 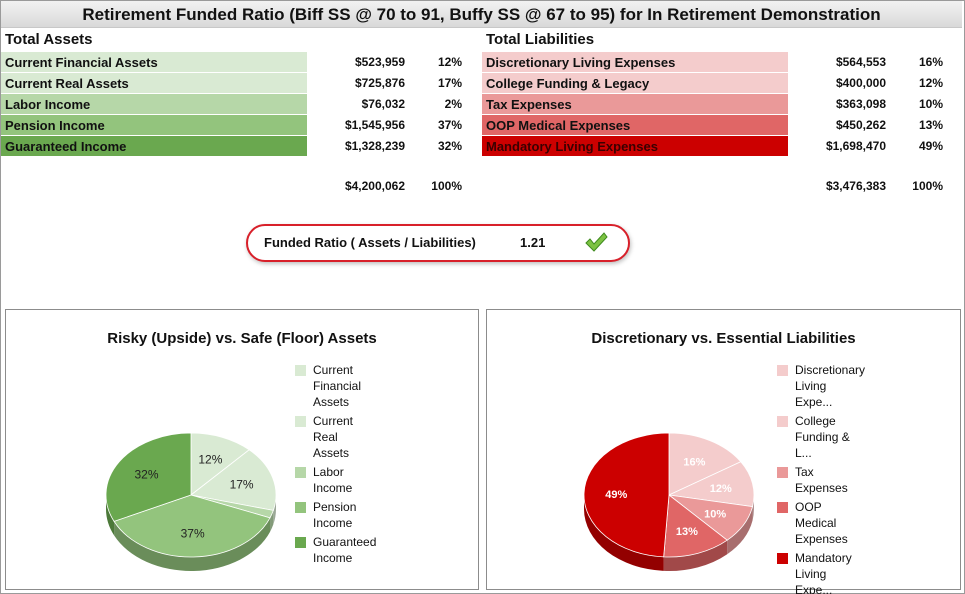 I want to click on asset-label: Current Real Assets, so click(x=154, y=83).